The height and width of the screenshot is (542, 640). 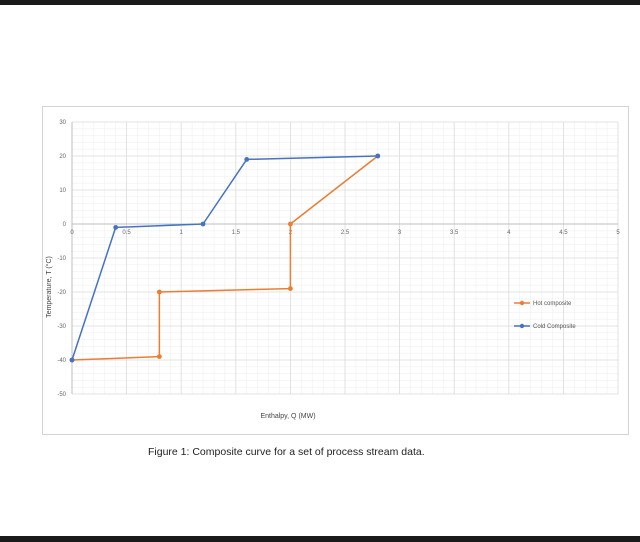 What do you see at coordinates (65, 225) in the screenshot?
I see `y-tick-label: 0` at bounding box center [65, 225].